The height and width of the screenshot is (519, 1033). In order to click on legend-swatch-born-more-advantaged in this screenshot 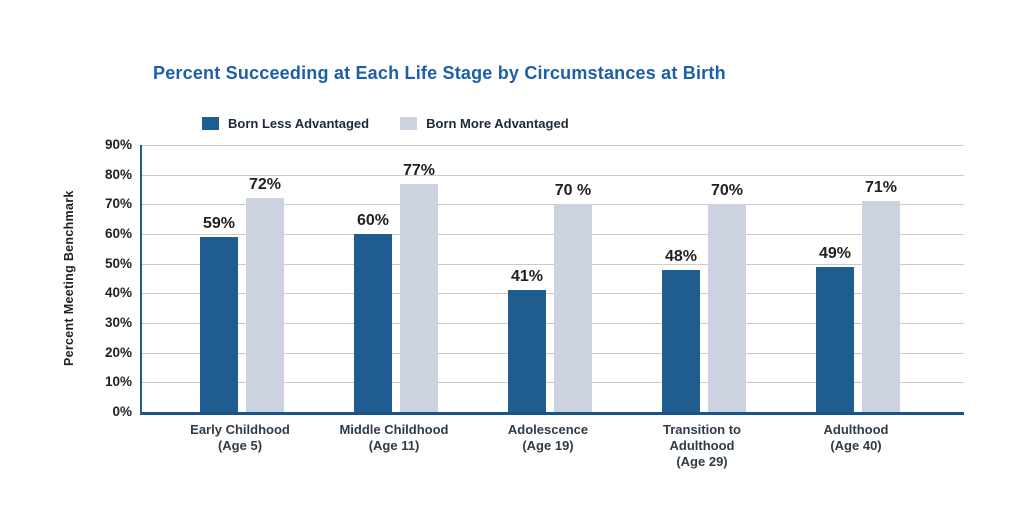, I will do `click(409, 123)`.